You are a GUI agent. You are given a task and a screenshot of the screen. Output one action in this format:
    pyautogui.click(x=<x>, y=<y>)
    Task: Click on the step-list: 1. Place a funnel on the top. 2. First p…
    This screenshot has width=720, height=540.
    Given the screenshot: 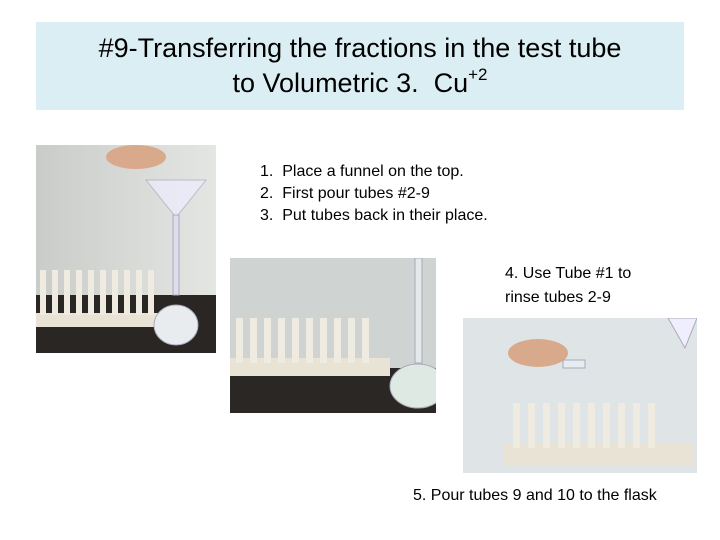 What is the action you would take?
    pyautogui.click(x=374, y=194)
    